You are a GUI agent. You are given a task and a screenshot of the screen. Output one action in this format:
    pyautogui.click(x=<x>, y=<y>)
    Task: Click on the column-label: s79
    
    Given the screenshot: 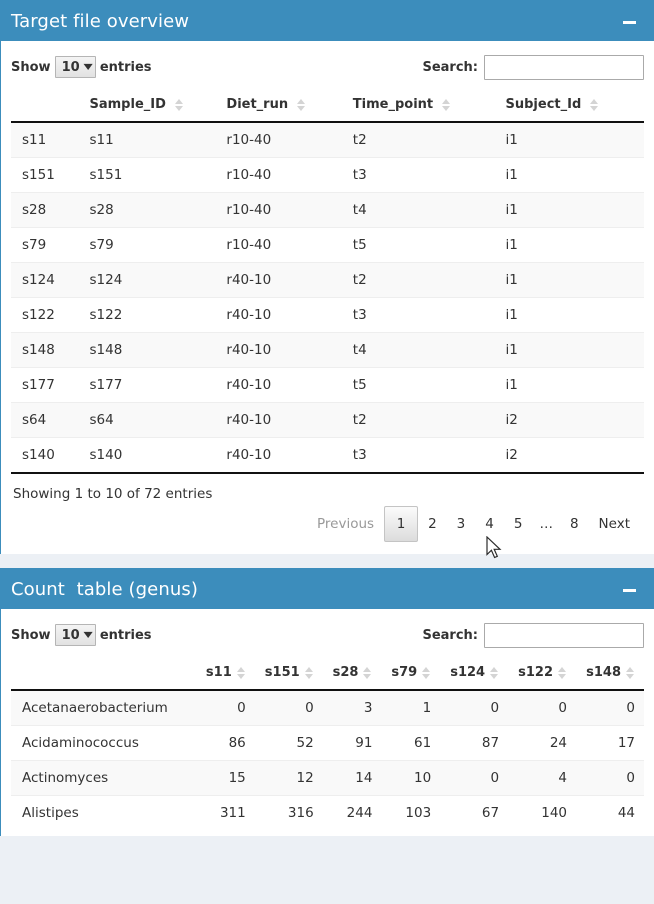 What is the action you would take?
    pyautogui.click(x=404, y=672)
    